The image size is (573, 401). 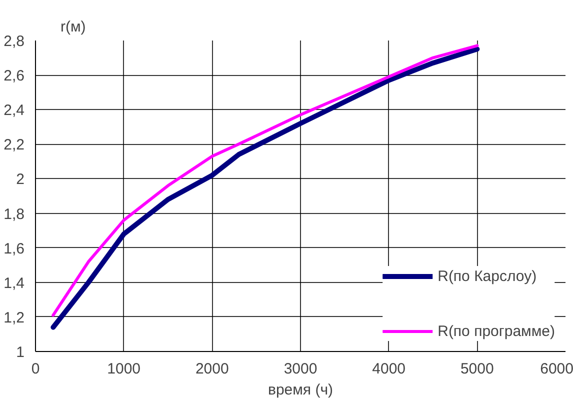 What do you see at coordinates (556, 369) in the screenshot?
I see `x-tick-label: 6000` at bounding box center [556, 369].